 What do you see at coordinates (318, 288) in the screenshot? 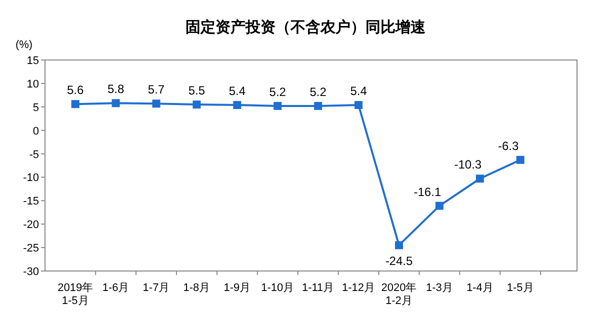
I see `x-tick-label: 1-11月` at bounding box center [318, 288].